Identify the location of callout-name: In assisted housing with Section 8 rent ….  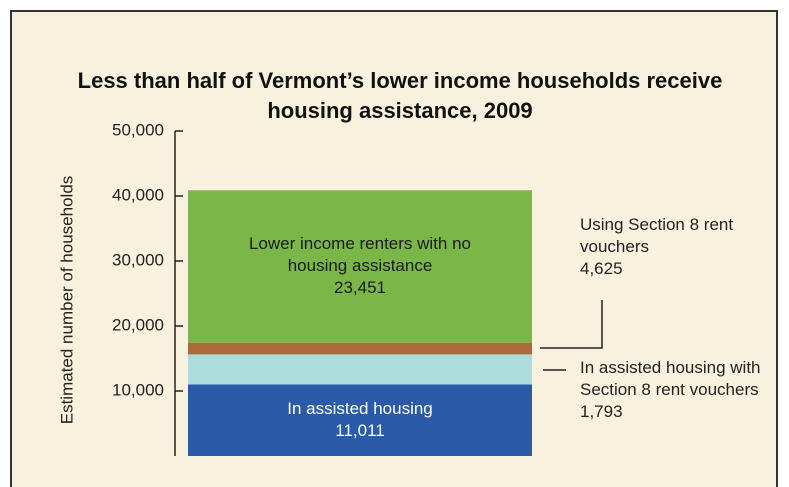
(670, 378).